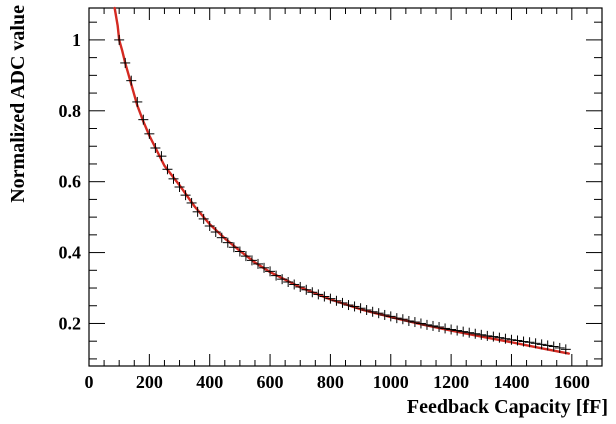  What do you see at coordinates (149, 382) in the screenshot?
I see `x-tick-label: 200` at bounding box center [149, 382].